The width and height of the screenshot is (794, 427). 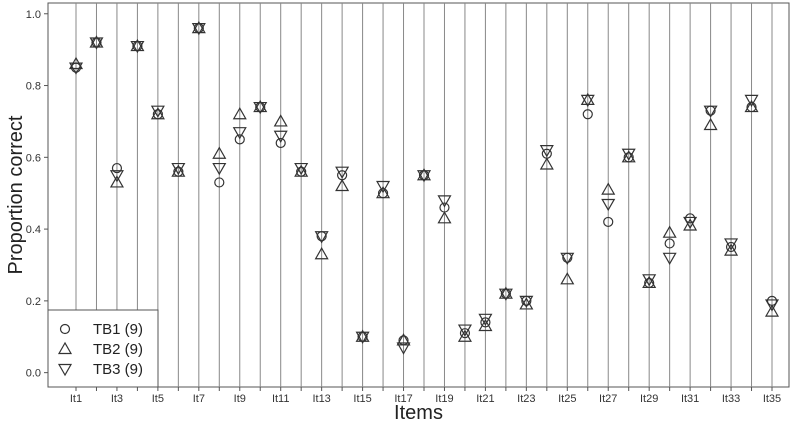 What do you see at coordinates (33, 158) in the screenshot?
I see `y-tick-label: 0.6` at bounding box center [33, 158].